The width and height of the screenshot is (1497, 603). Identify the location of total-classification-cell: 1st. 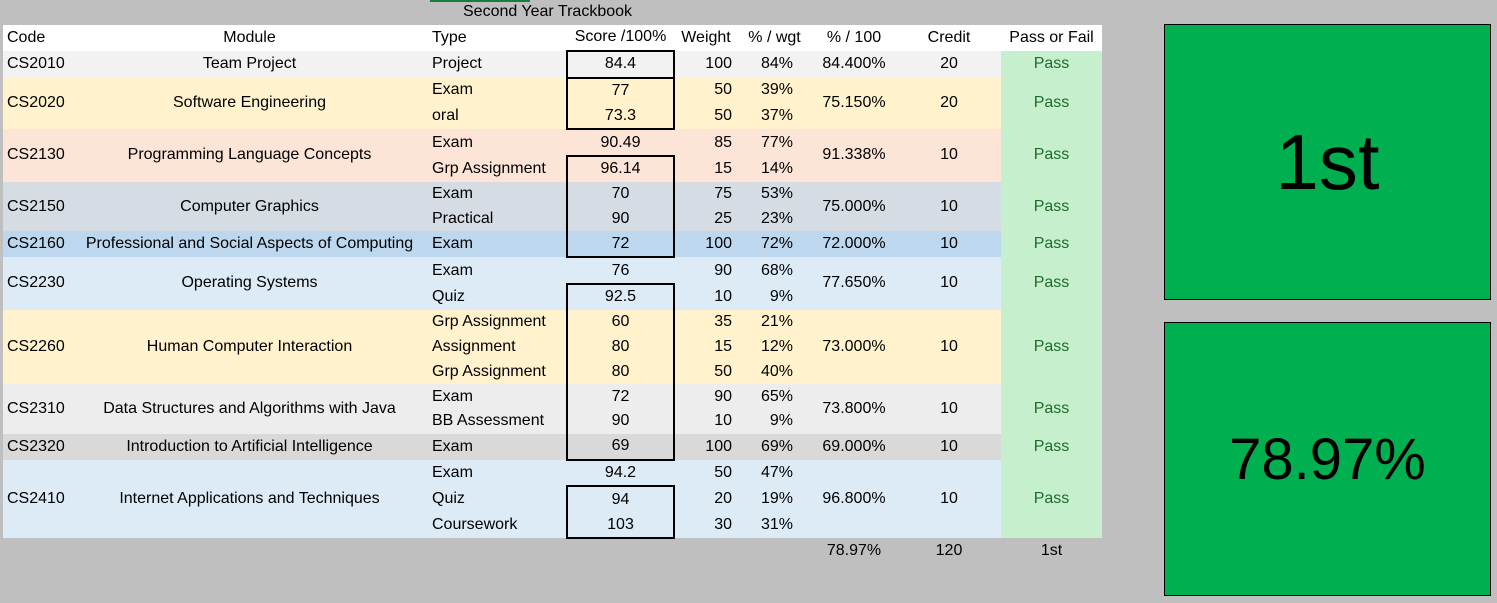
(1051, 550).